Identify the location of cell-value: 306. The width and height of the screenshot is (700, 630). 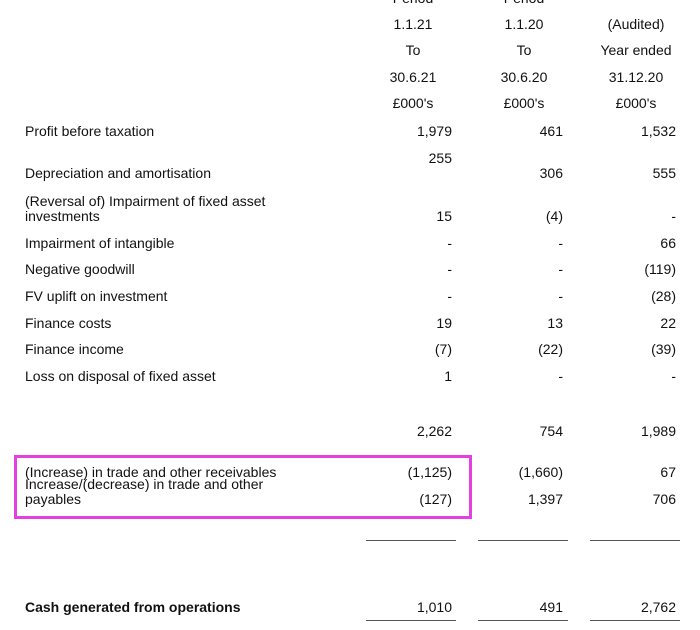
(551, 173).